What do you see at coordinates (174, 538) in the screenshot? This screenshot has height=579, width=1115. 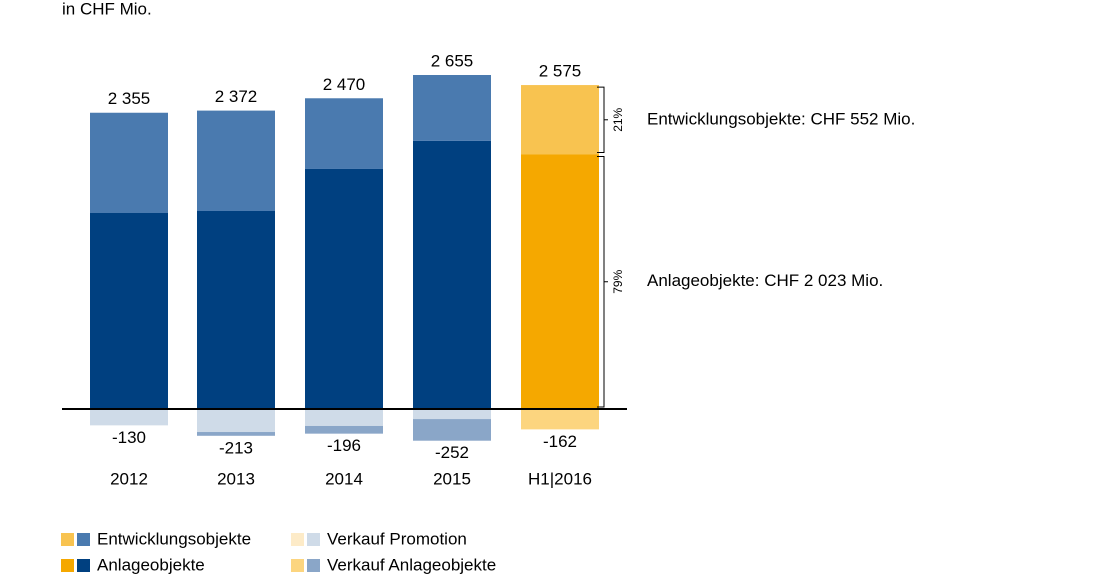 I see `legend-label: Entwicklungsobjekte` at bounding box center [174, 538].